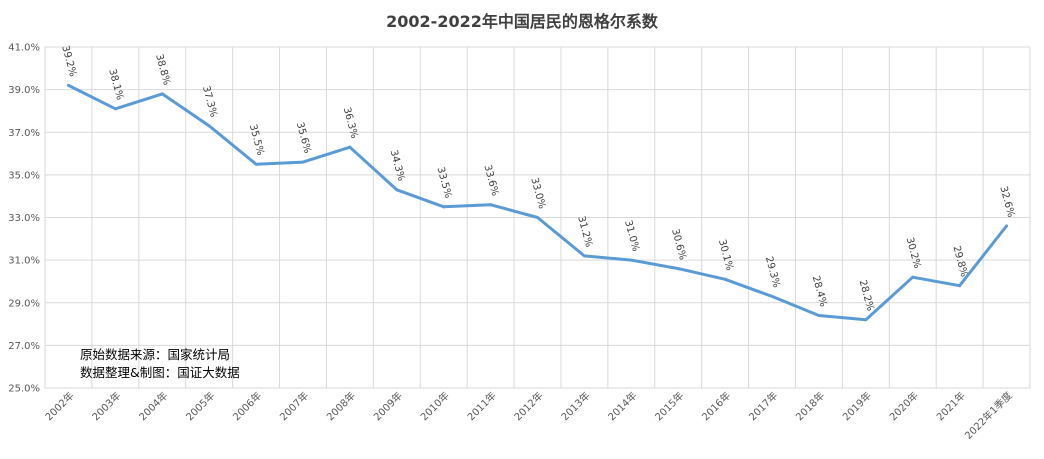 This screenshot has width=1044, height=459. I want to click on credit-note: 数据整理&制图：国证大数据, so click(160, 372).